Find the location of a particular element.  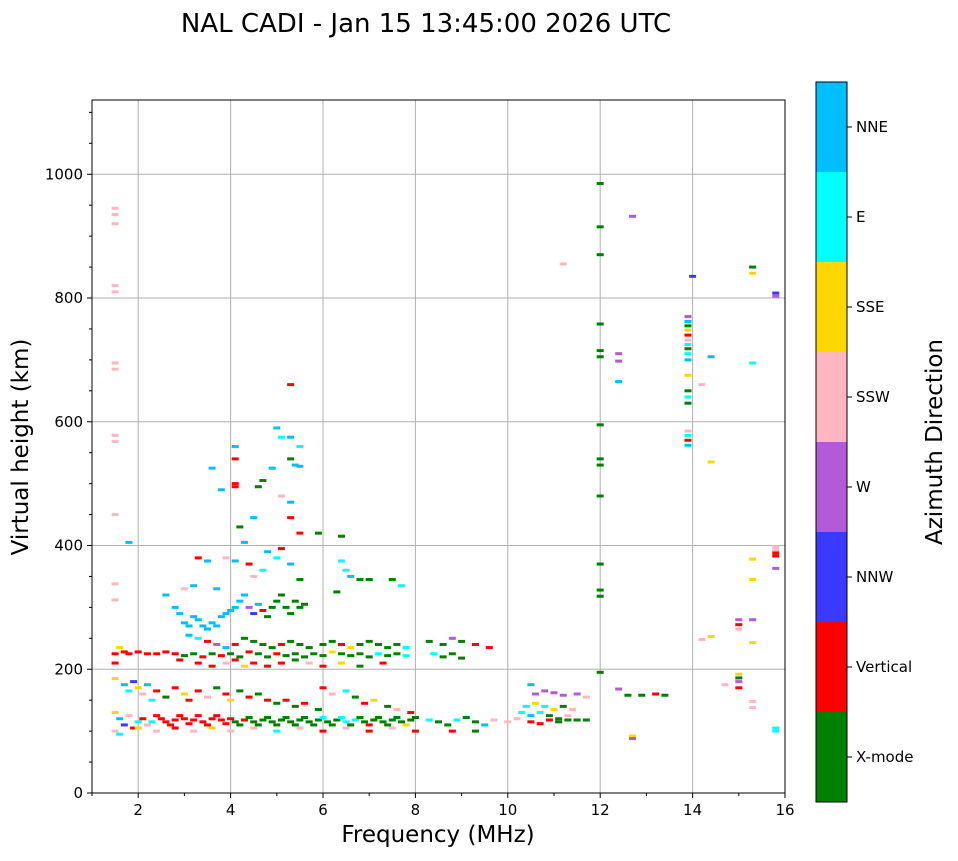

x-tick-label: 12 is located at coordinates (600, 810).